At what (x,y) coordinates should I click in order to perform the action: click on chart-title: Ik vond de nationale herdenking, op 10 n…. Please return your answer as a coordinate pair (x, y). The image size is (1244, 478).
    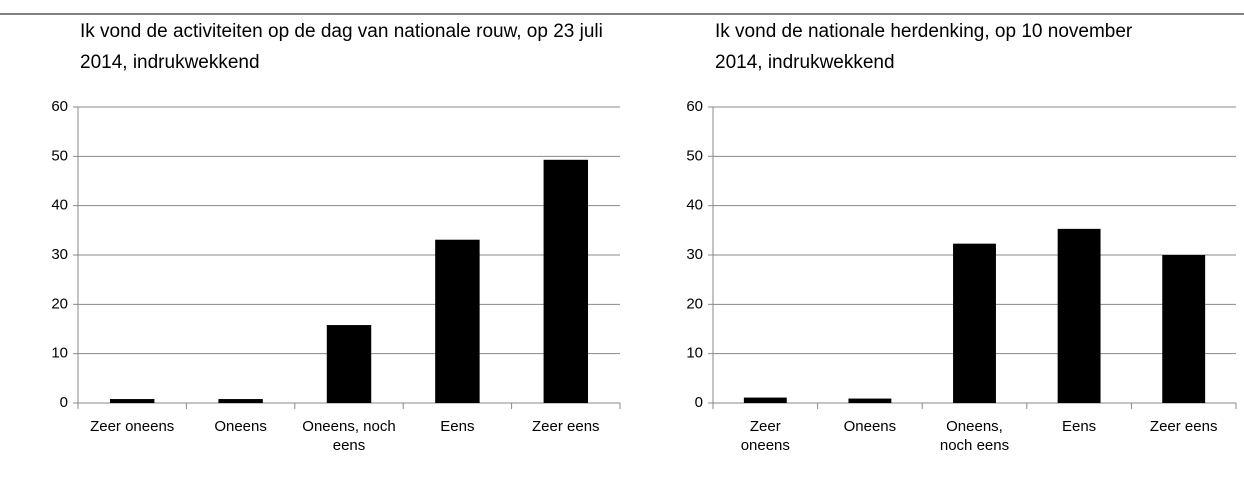
    Looking at the image, I should click on (924, 47).